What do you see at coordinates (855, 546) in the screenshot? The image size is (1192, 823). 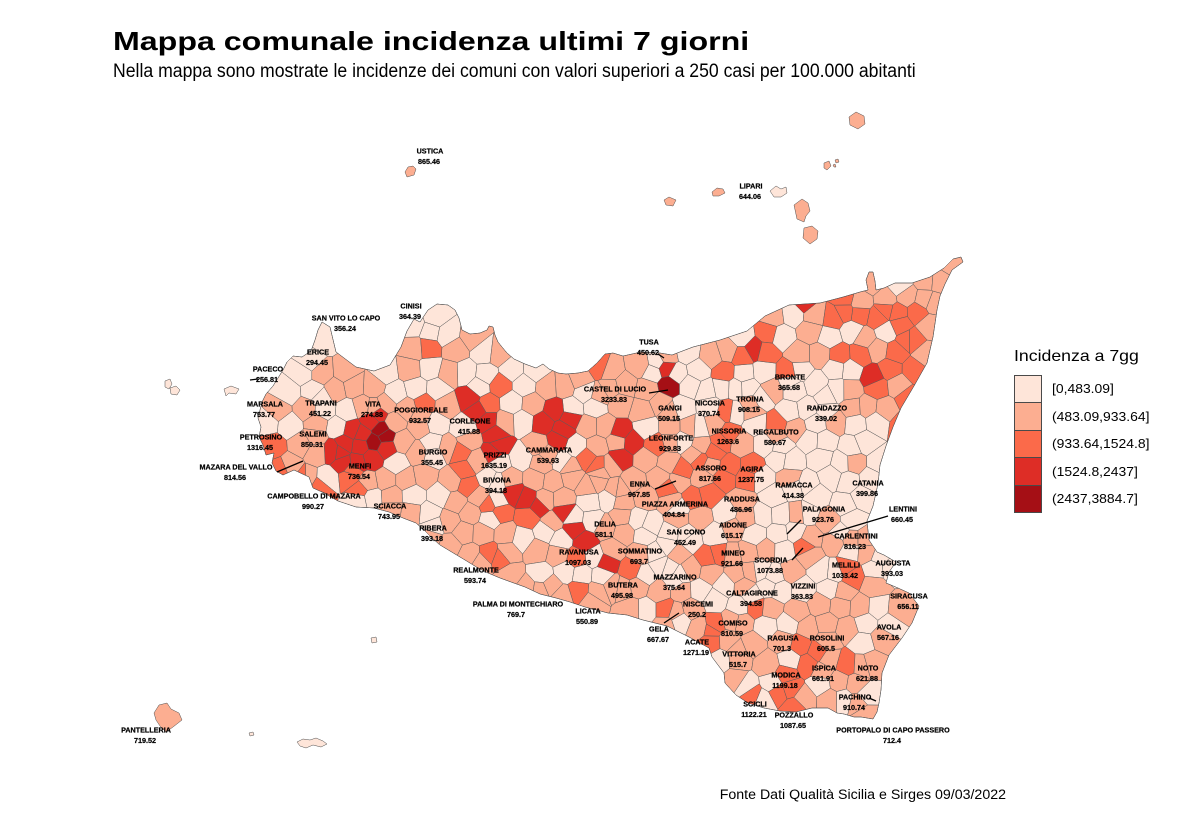 I see `svg-text: 816.23` at bounding box center [855, 546].